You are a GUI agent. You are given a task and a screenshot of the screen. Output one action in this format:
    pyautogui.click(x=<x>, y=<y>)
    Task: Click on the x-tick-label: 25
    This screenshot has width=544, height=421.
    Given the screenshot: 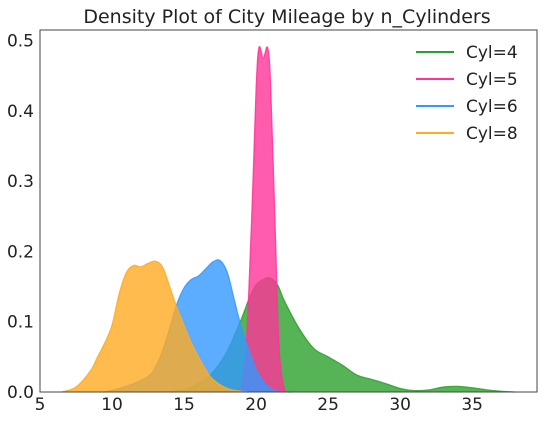 What is the action you would take?
    pyautogui.click(x=328, y=405)
    